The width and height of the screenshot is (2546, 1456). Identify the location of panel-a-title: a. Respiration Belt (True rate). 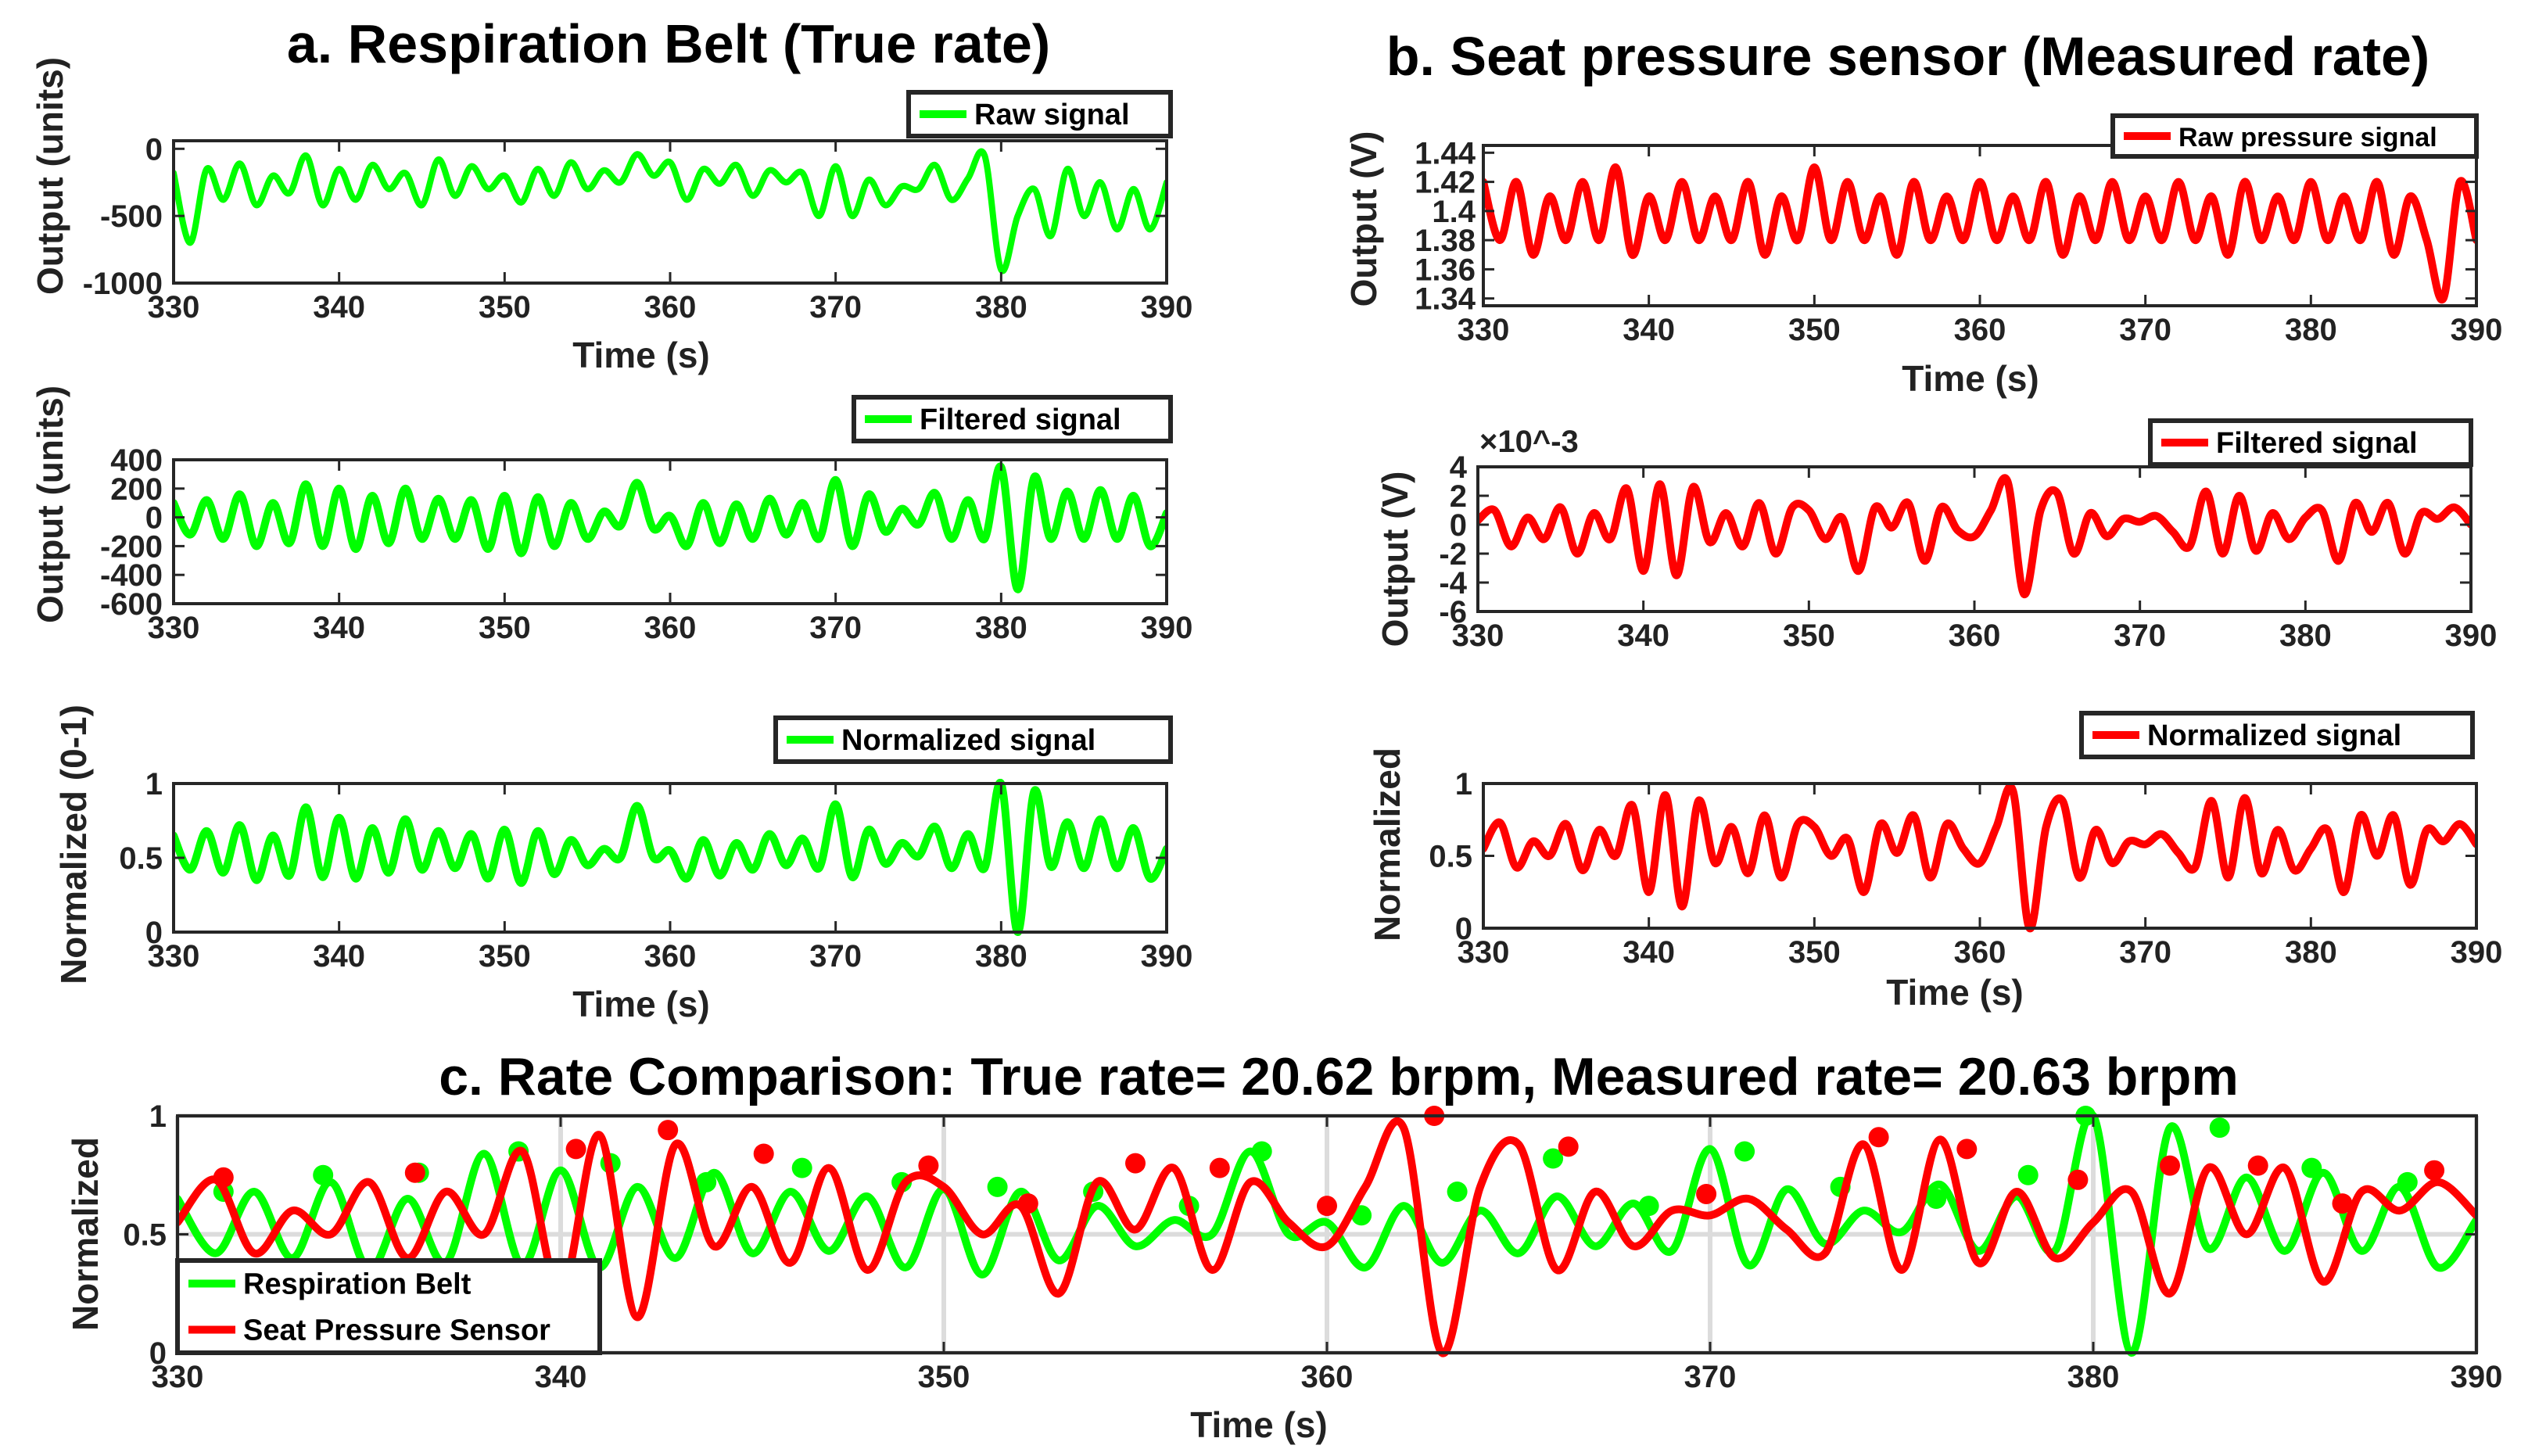
(668, 43).